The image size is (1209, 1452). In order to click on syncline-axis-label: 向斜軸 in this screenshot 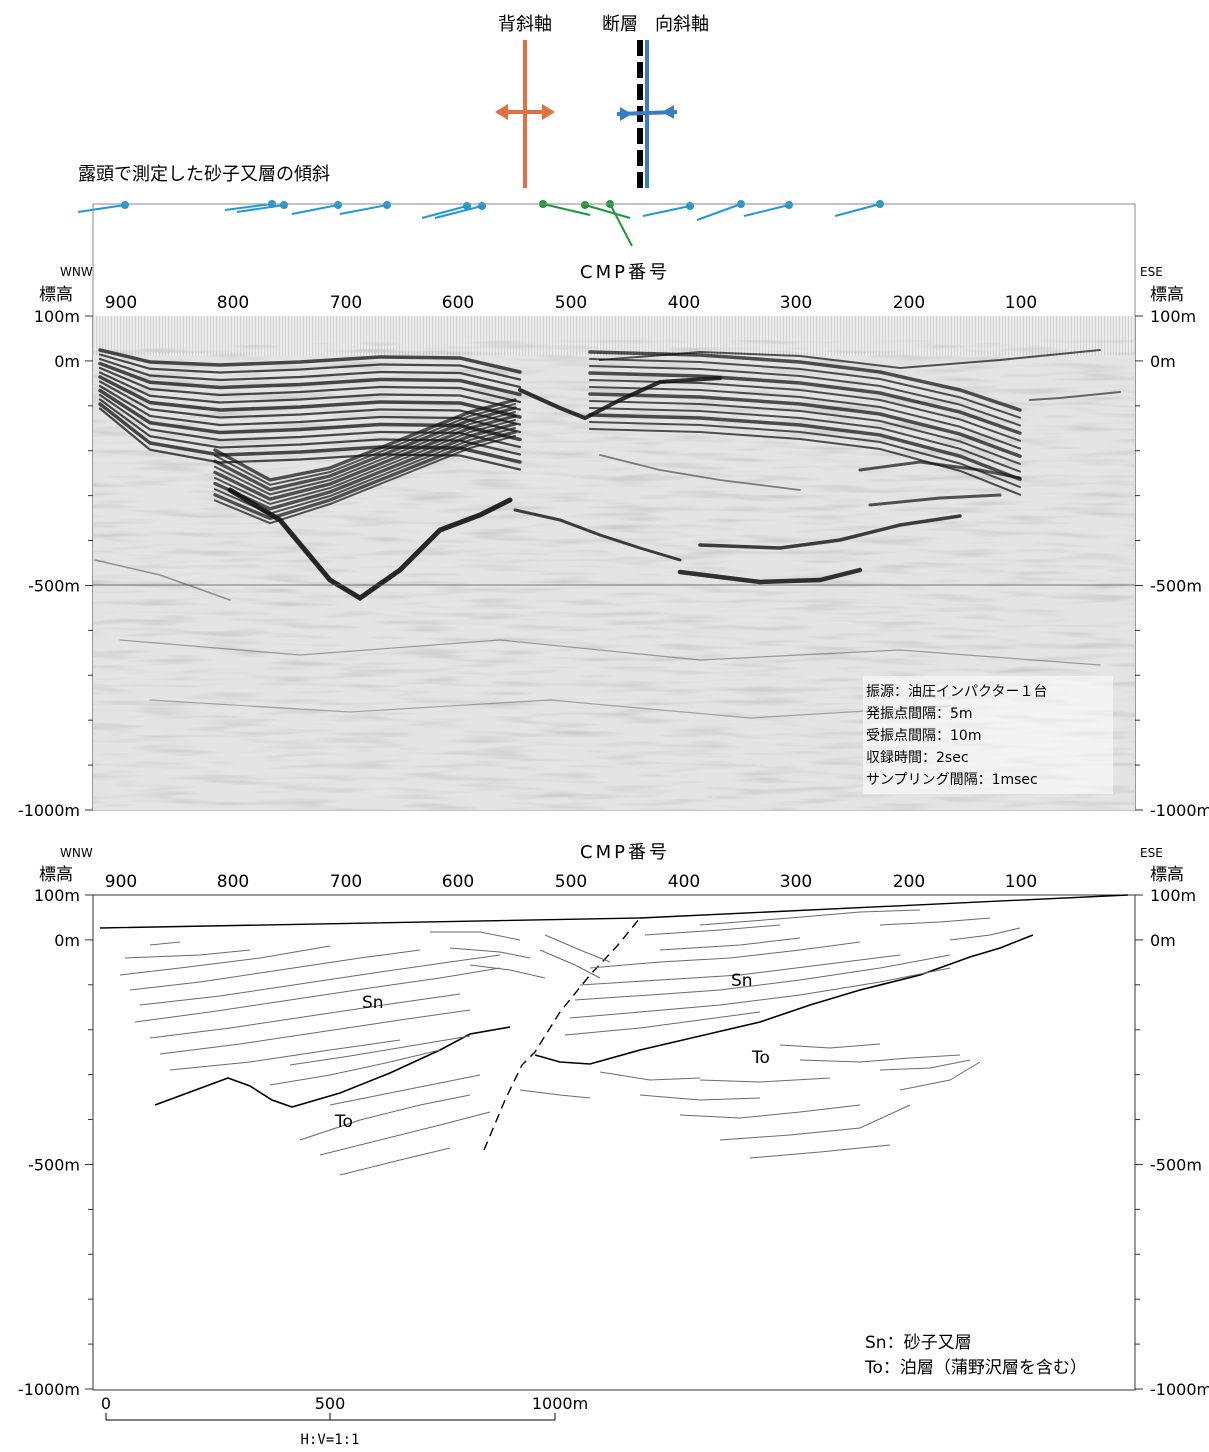, I will do `click(682, 24)`.